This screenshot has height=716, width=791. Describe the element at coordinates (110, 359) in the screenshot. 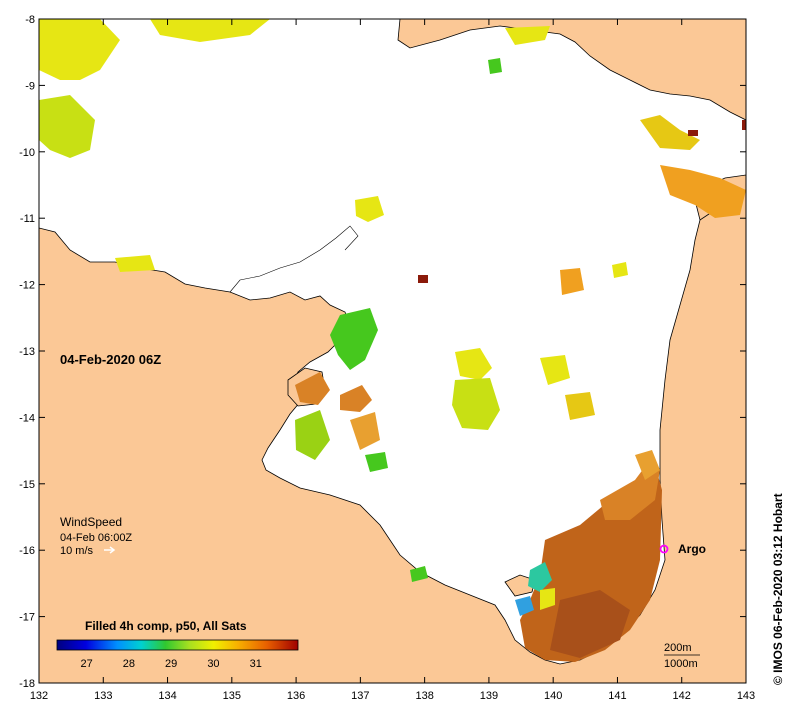

I see `timestamp-label: 04-Feb-2020 06Z` at that location.